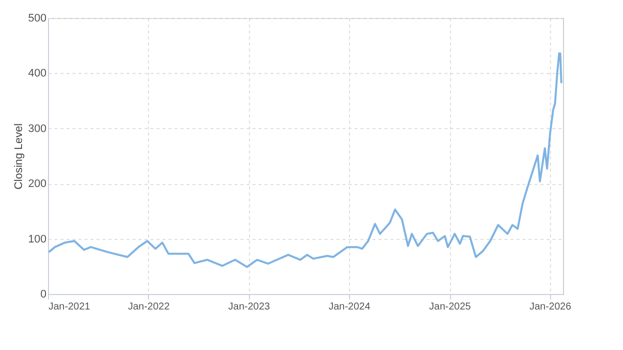 The height and width of the screenshot is (350, 623). What do you see at coordinates (69, 307) in the screenshot?
I see `x-tick-label: Jan-2021` at bounding box center [69, 307].